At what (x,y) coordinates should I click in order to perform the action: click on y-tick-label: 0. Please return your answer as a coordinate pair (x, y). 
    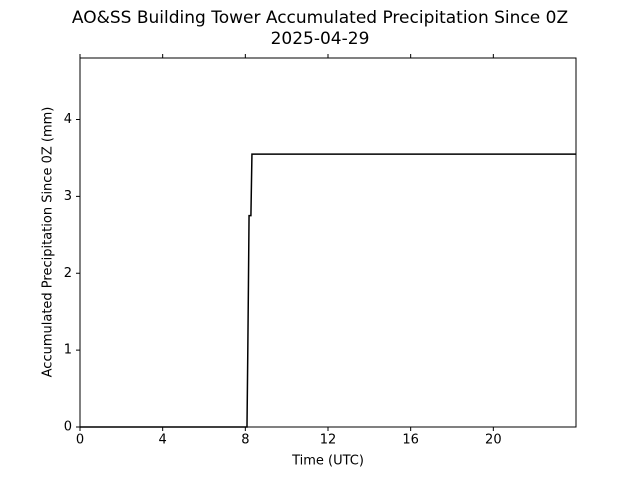
    Looking at the image, I should click on (68, 427).